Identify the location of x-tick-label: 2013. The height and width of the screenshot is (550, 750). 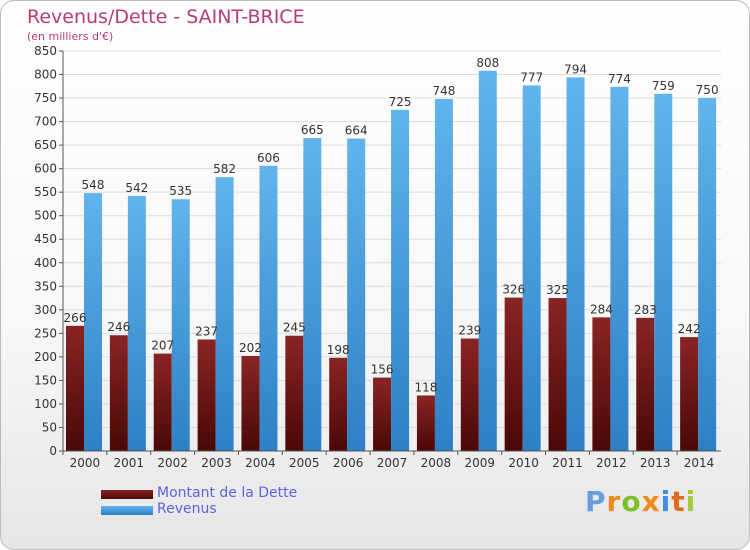
(655, 463).